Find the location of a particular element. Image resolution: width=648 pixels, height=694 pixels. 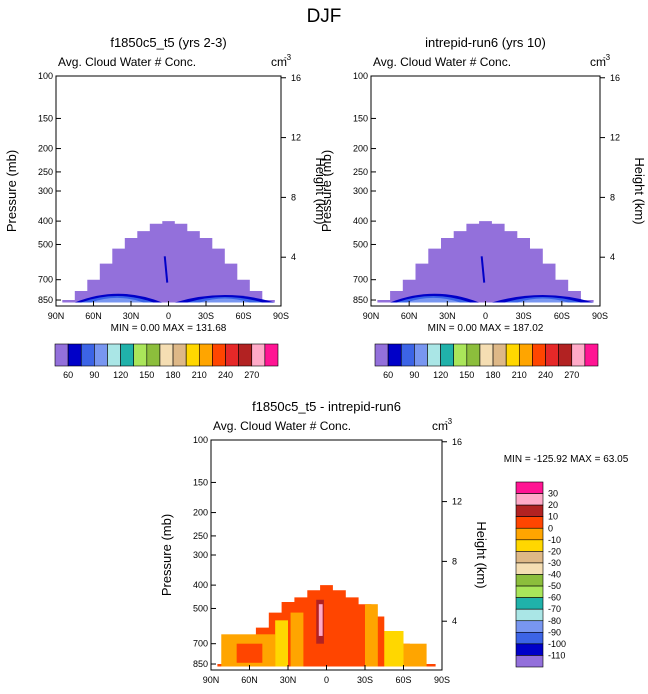

panel-title: f1850c5_t5 - intrepid-run6 is located at coordinates (326, 406).